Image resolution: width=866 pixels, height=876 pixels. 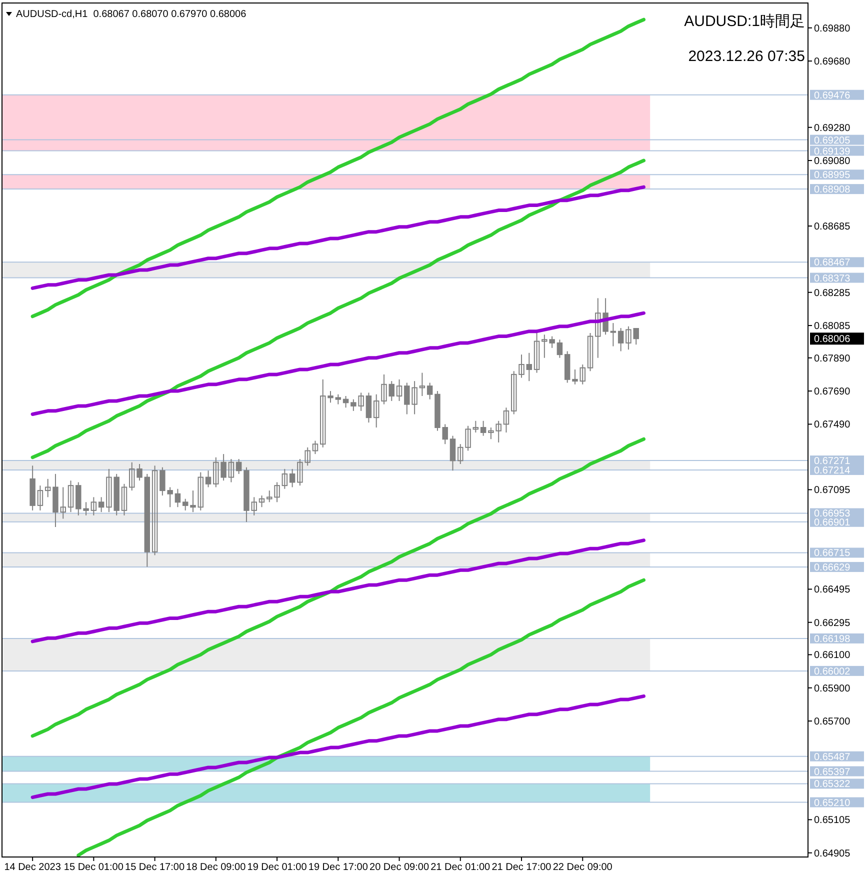 What do you see at coordinates (832, 358) in the screenshot?
I see `y-tick-label: 0.67890` at bounding box center [832, 358].